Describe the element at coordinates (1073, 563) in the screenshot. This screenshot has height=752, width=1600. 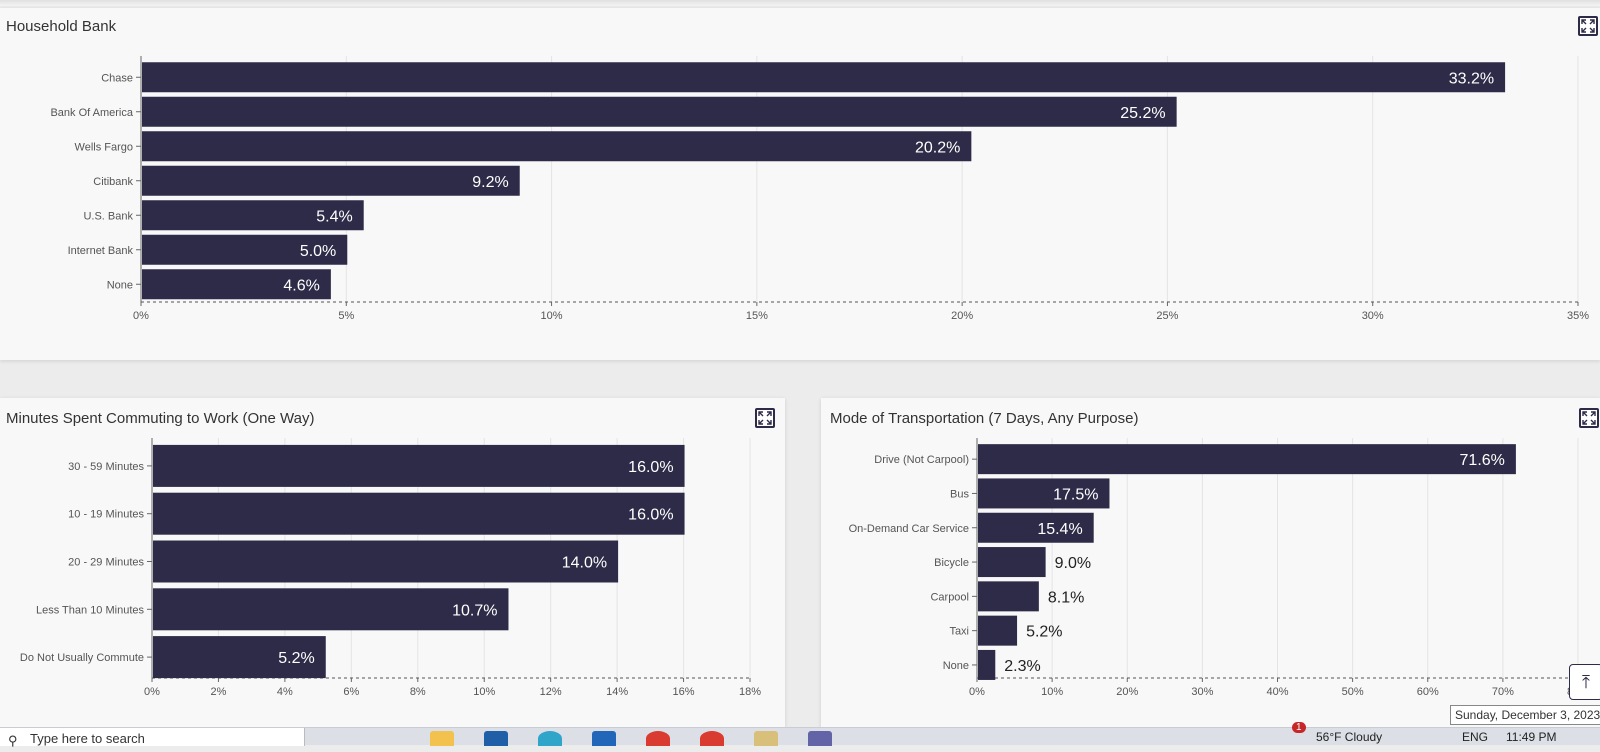
I see `data-label: 9.0%` at that location.